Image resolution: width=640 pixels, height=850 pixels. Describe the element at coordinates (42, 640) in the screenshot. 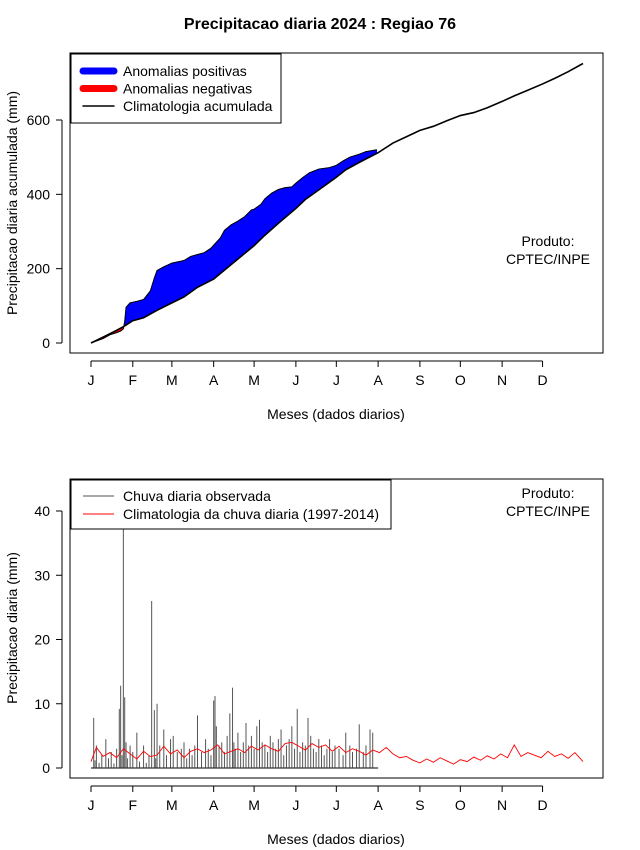

I see `y-tick-label: 20` at that location.